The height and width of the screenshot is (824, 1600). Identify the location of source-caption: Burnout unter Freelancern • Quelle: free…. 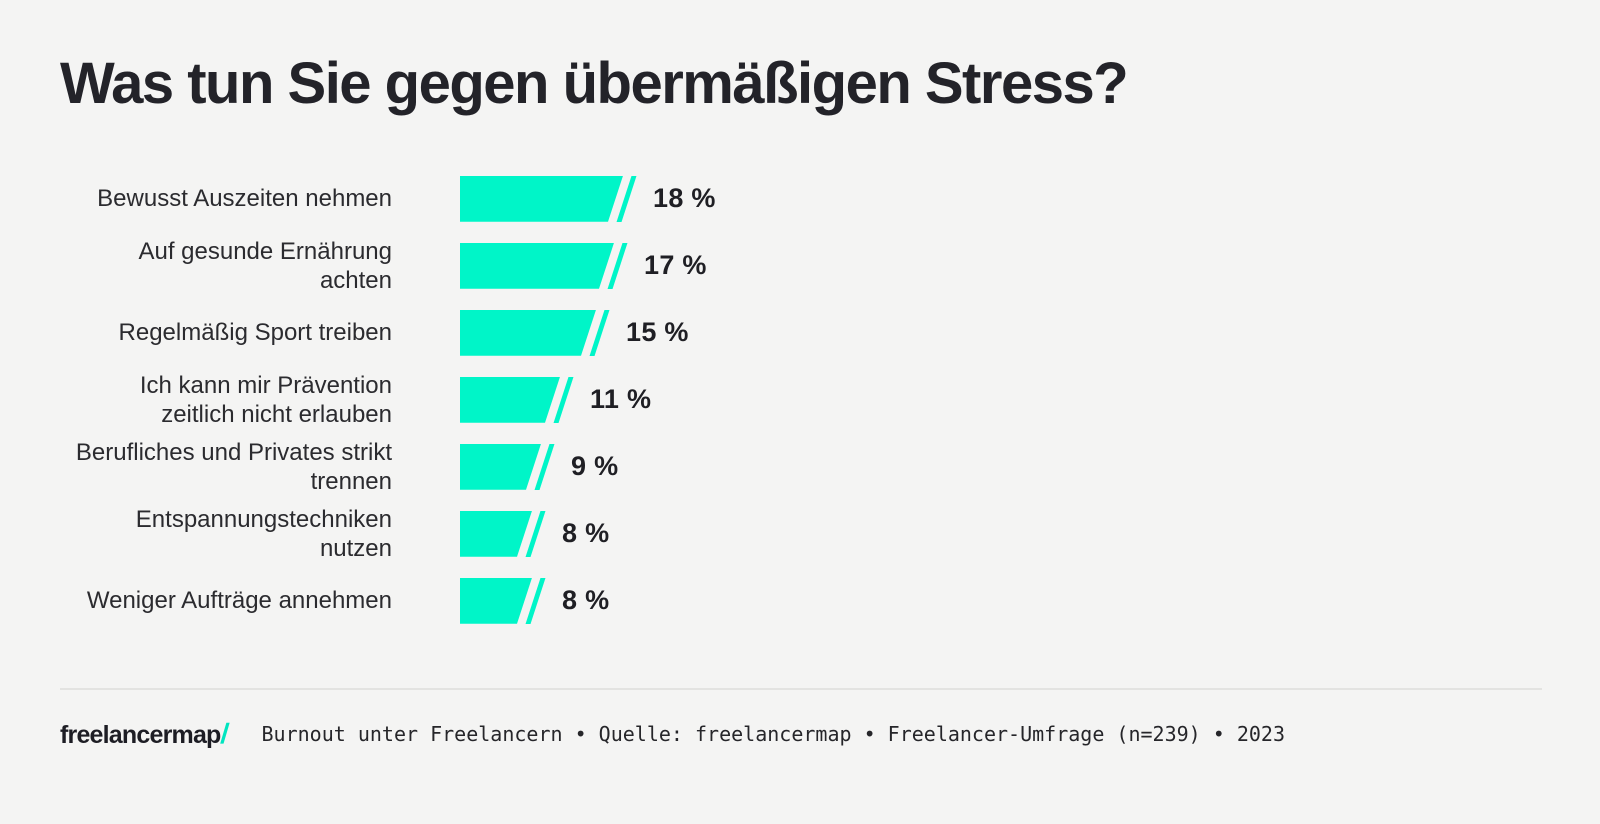
(773, 733).